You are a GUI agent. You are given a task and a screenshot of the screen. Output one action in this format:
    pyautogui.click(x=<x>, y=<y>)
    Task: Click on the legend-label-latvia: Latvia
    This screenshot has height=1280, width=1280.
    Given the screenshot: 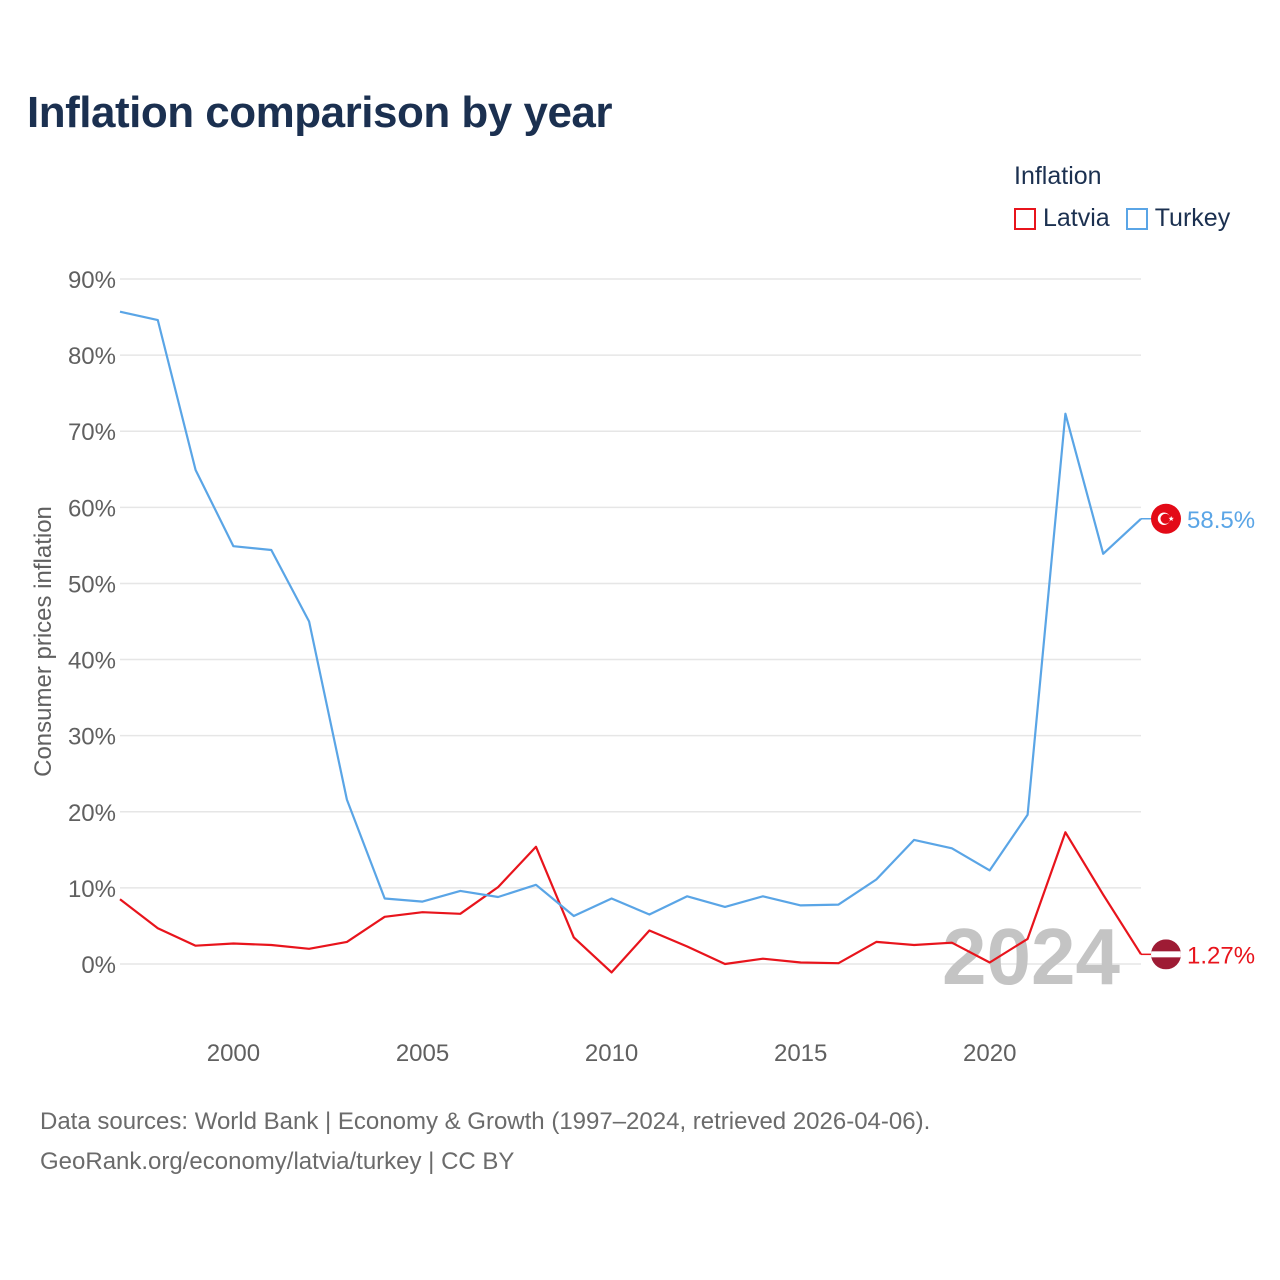 What is the action you would take?
    pyautogui.click(x=1076, y=218)
    